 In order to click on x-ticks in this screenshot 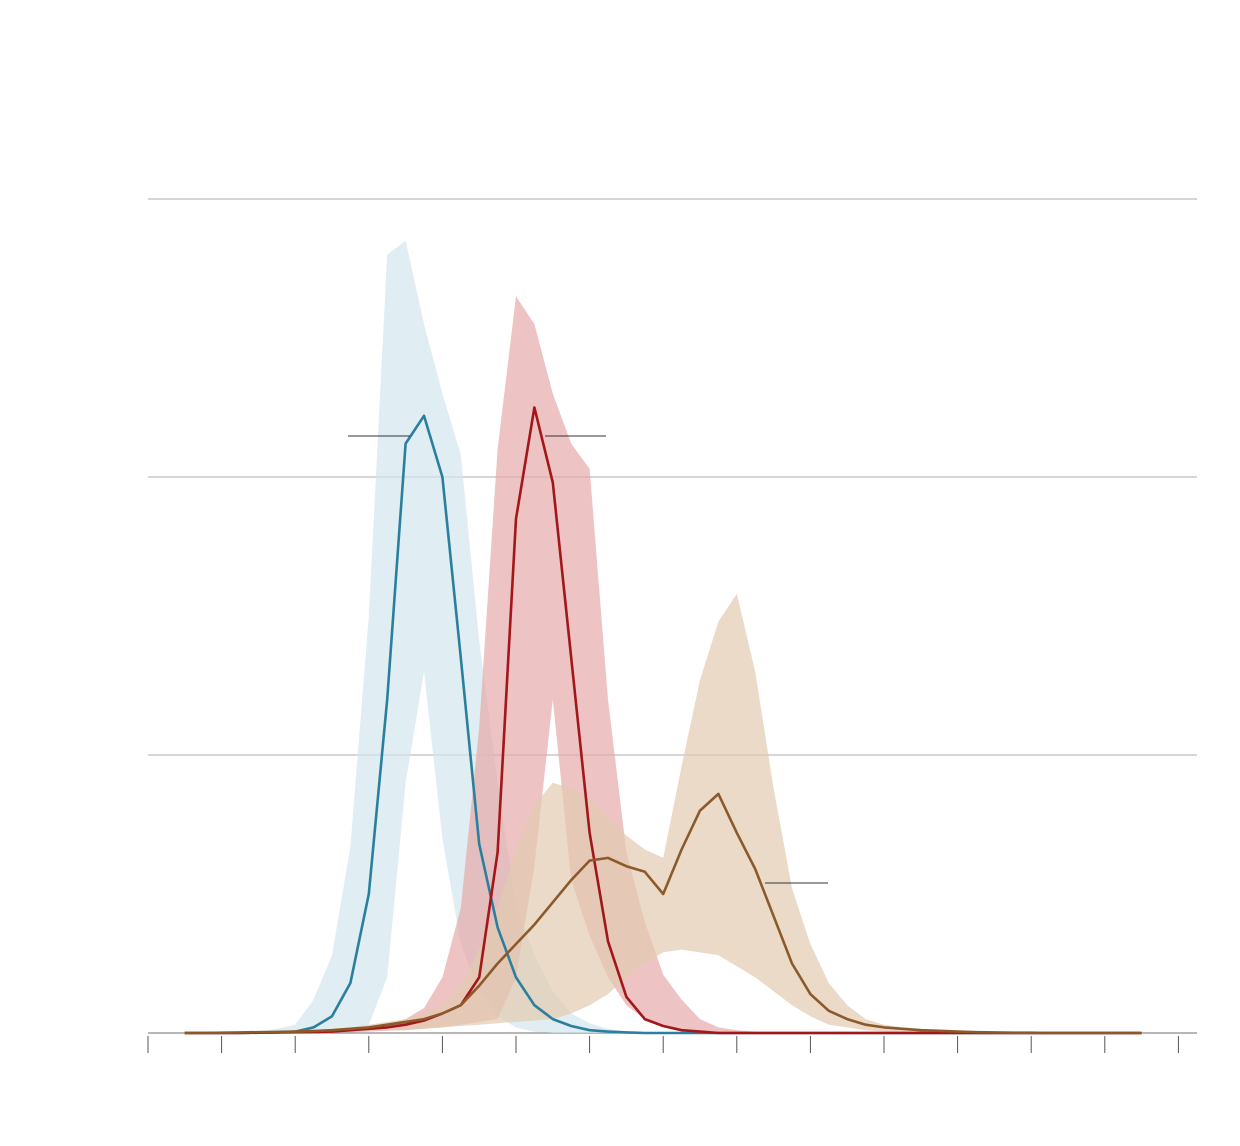, I will do `click(663, 1044)`.